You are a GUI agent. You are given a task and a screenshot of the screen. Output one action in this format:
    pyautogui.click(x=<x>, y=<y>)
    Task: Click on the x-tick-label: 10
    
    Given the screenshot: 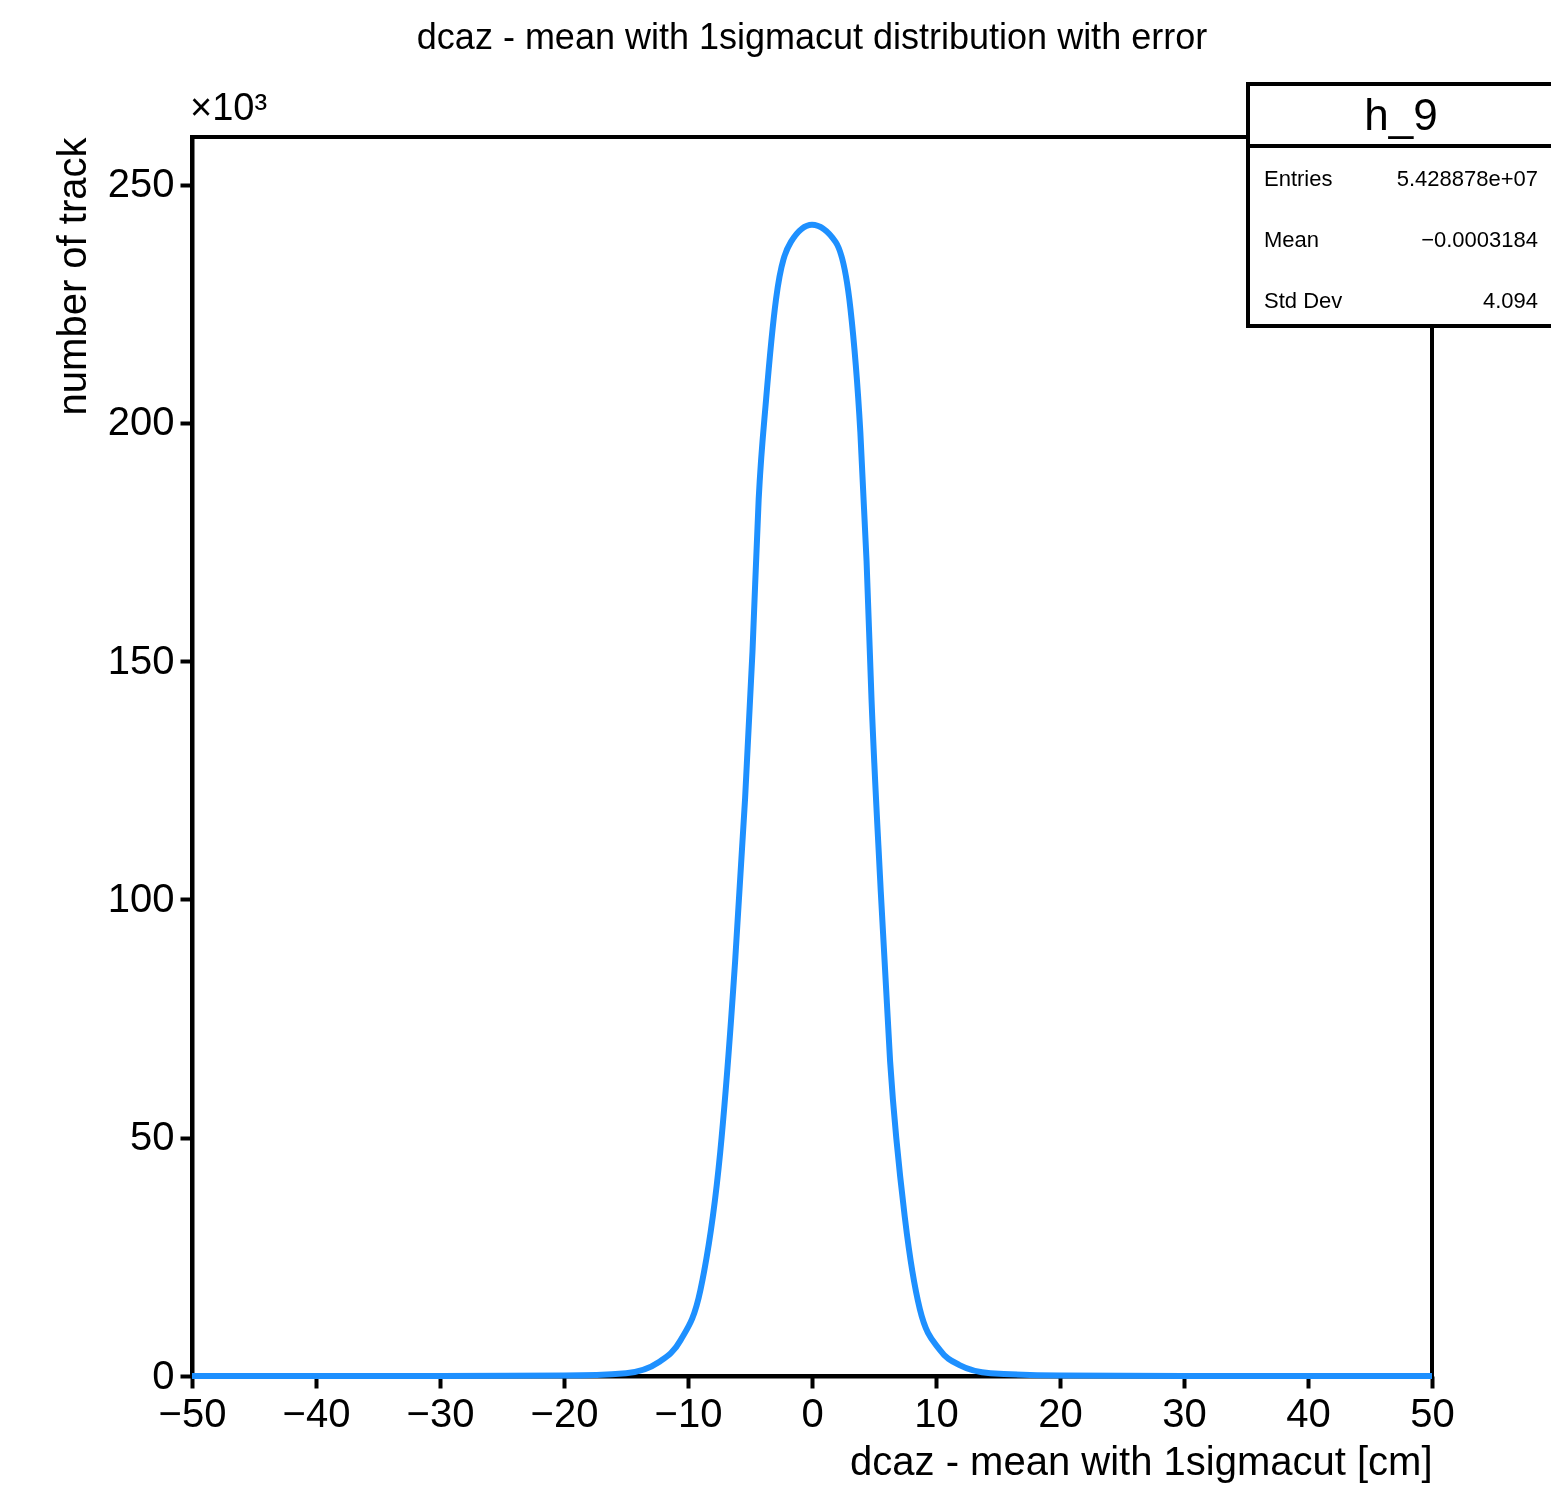 What is the action you would take?
    pyautogui.click(x=936, y=1412)
    